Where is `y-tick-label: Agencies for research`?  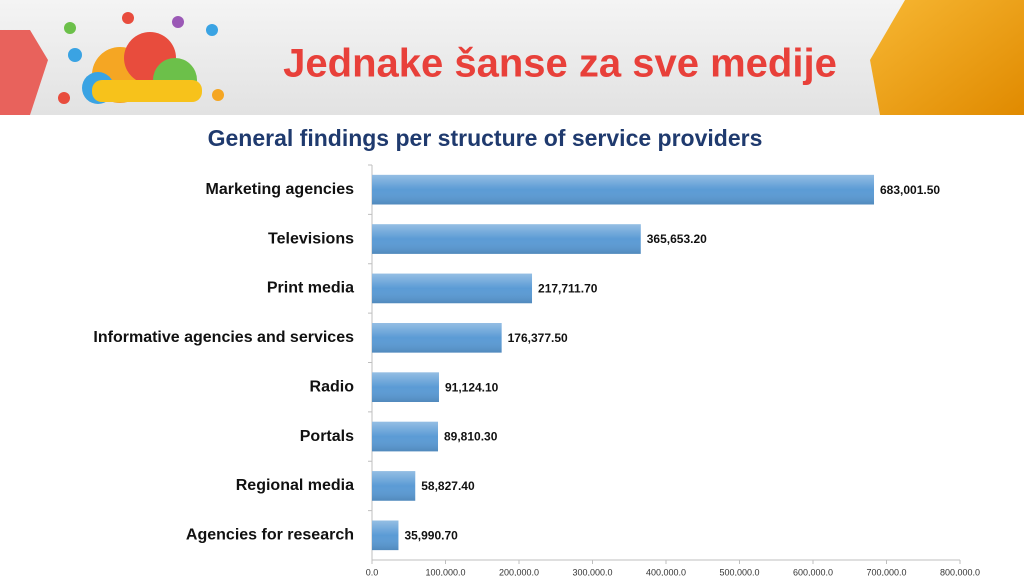
y-tick-label: Agencies for research is located at coordinates (270, 535).